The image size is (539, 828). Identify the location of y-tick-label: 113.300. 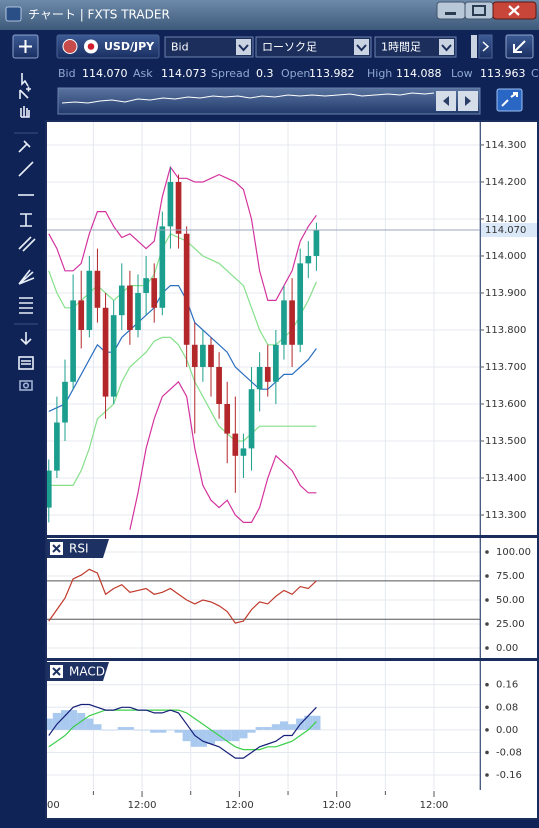
(505, 515).